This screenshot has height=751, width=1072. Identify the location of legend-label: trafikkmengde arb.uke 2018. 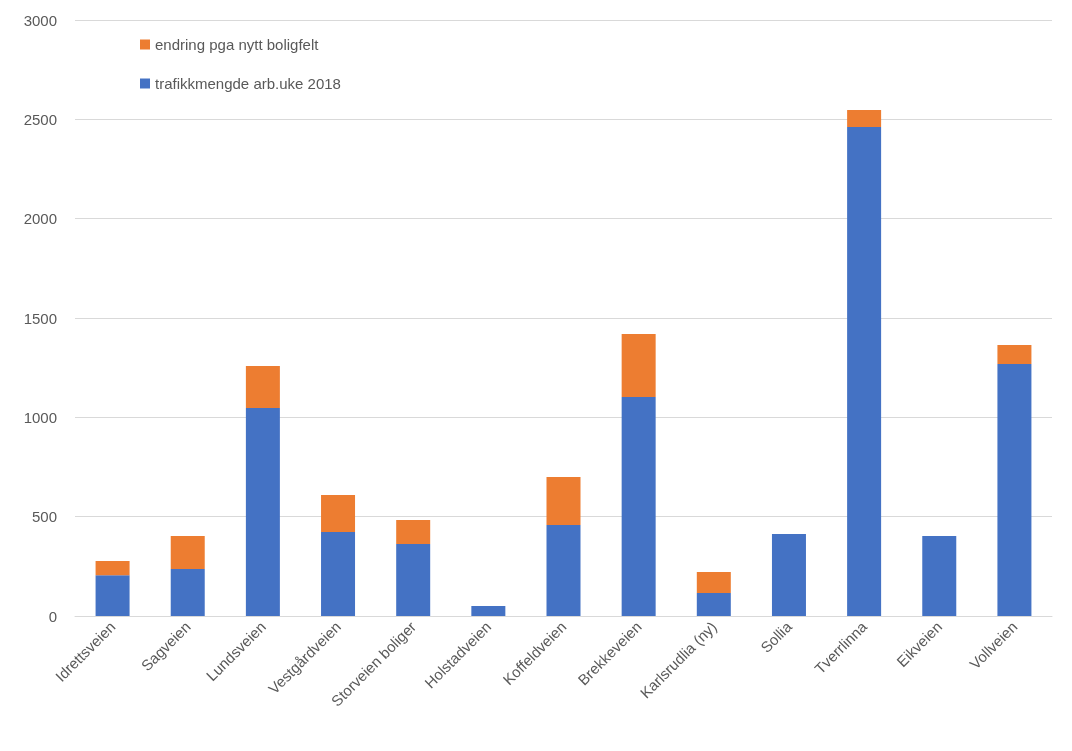
(248, 83).